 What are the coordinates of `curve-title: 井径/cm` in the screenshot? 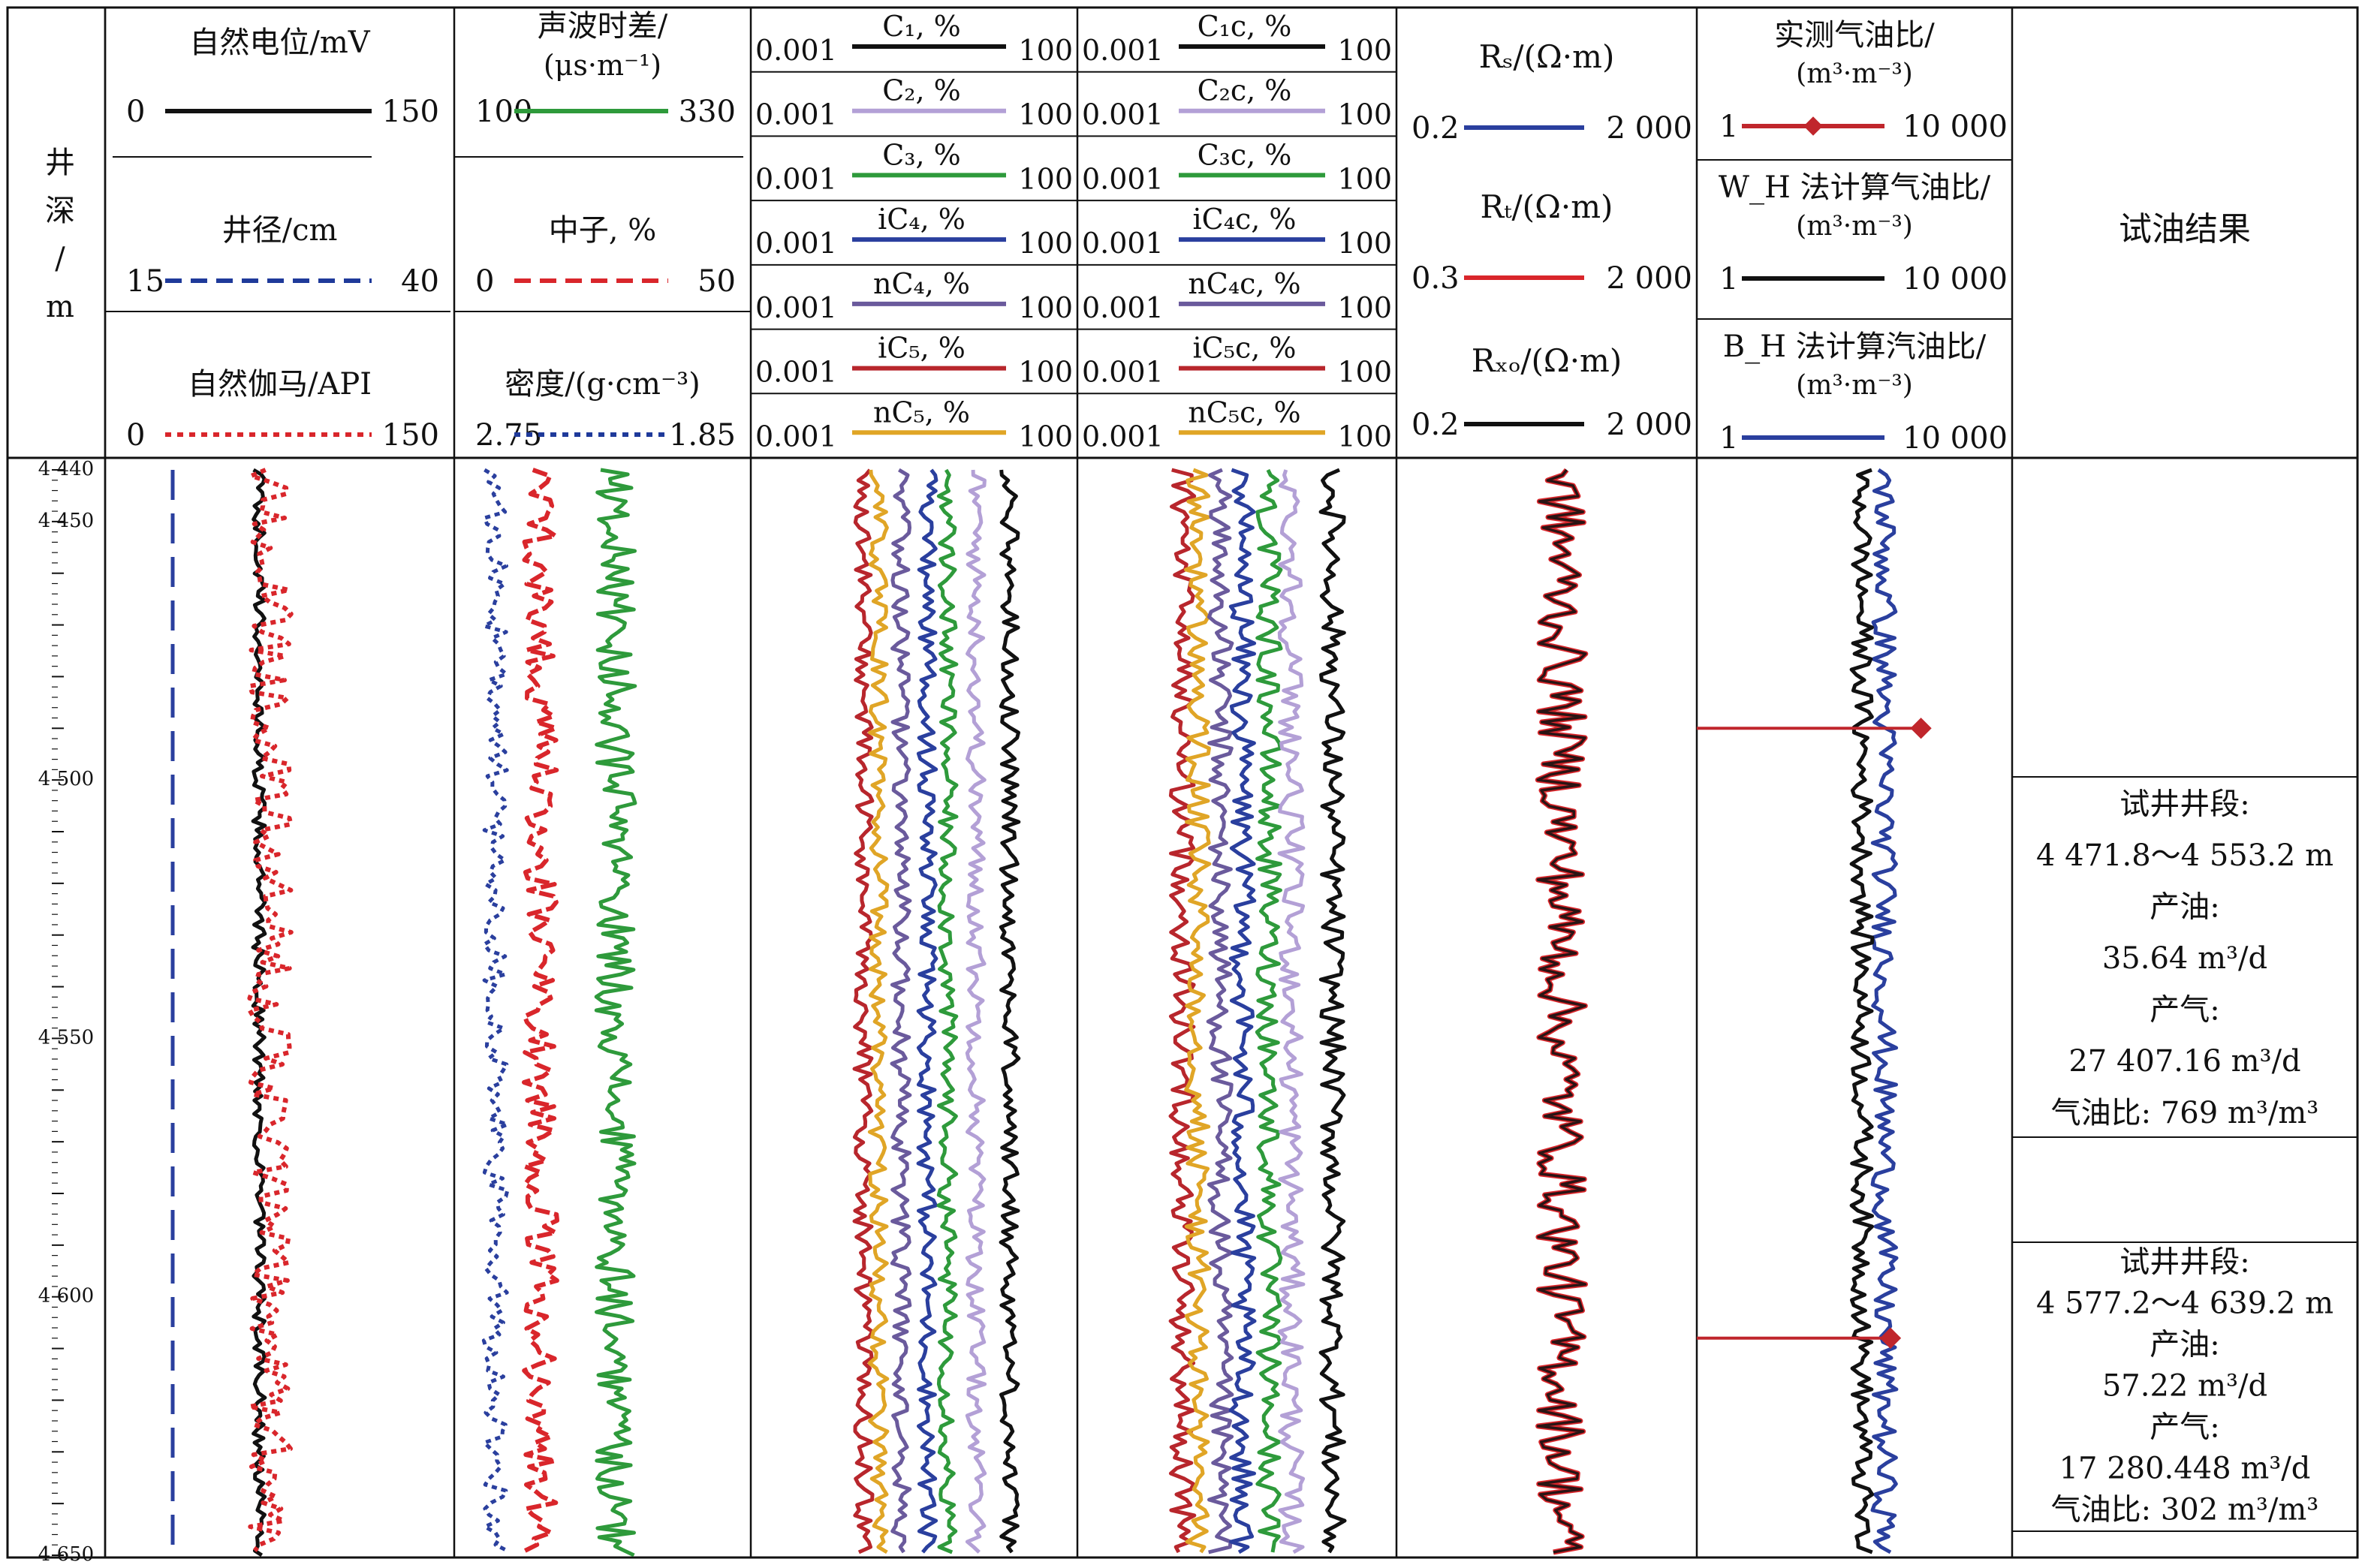 It's located at (280, 230).